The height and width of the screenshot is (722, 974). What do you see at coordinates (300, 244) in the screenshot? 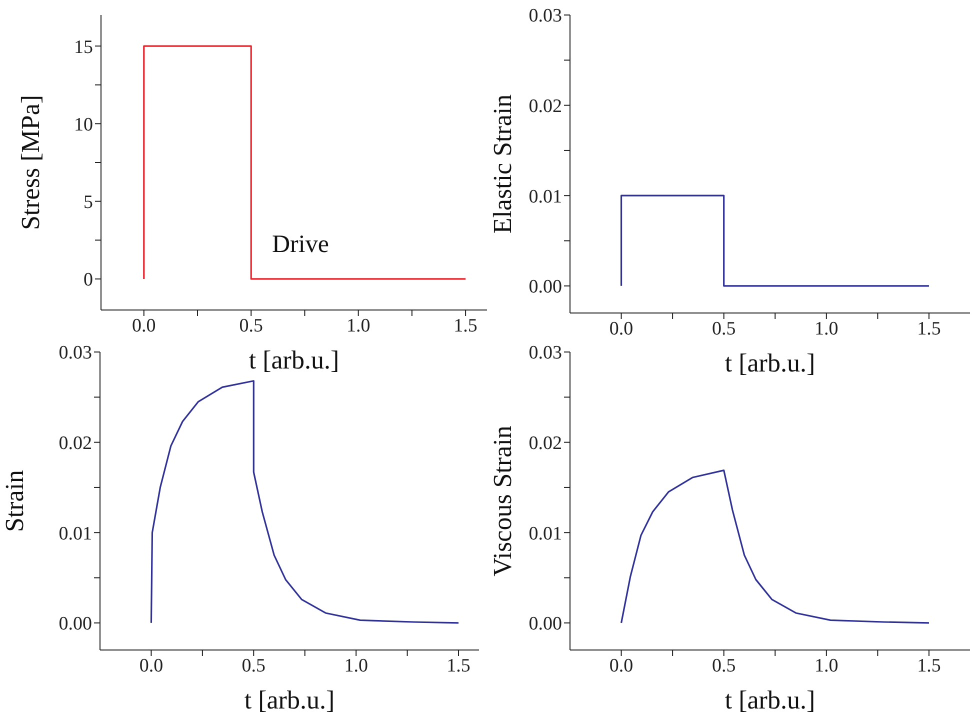
I see `annotation: Drive` at bounding box center [300, 244].